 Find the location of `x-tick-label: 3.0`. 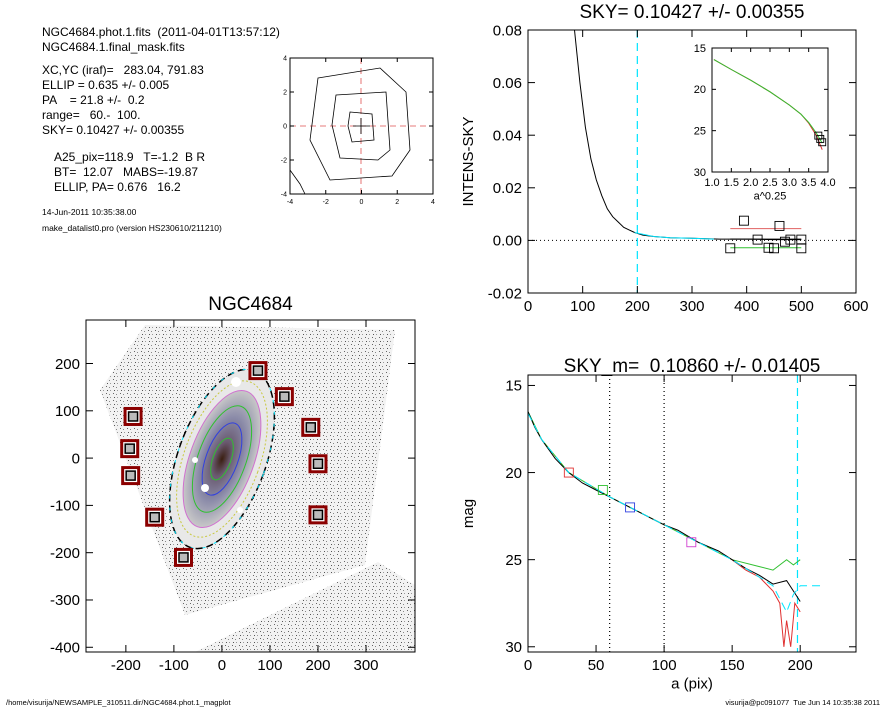

x-tick-label: 3.0 is located at coordinates (789, 183).